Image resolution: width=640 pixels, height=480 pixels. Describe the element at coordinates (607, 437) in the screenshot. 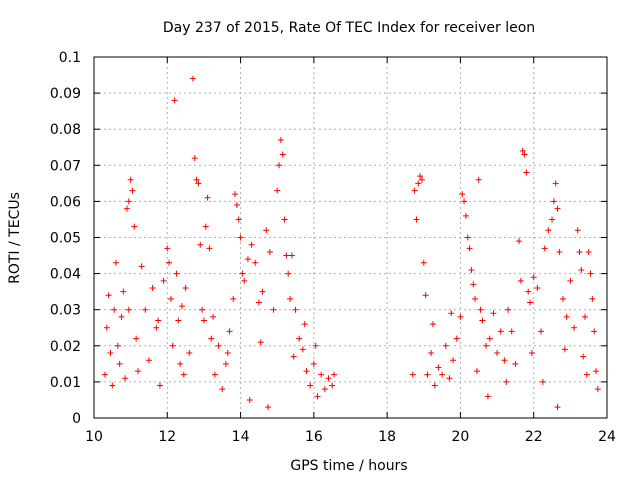

I see `x-tick-label: 24` at that location.